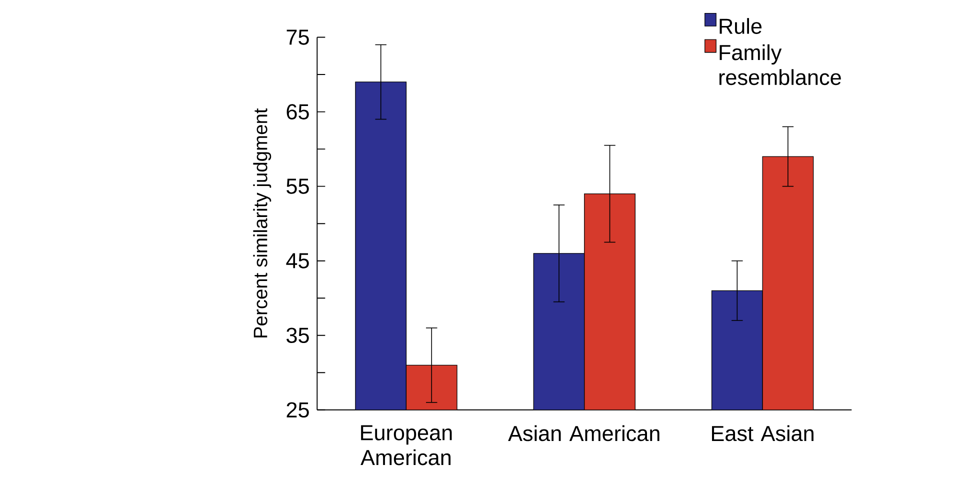 The image size is (955, 479). I want to click on y-axis-title: Percent similarity judgment, so click(262, 223).